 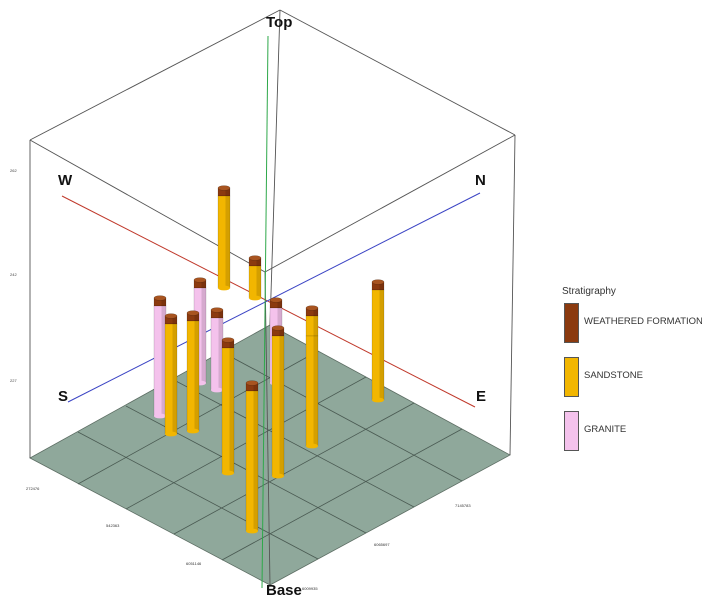 What do you see at coordinates (613, 375) in the screenshot?
I see `legend-label: SANDSTONE` at bounding box center [613, 375].